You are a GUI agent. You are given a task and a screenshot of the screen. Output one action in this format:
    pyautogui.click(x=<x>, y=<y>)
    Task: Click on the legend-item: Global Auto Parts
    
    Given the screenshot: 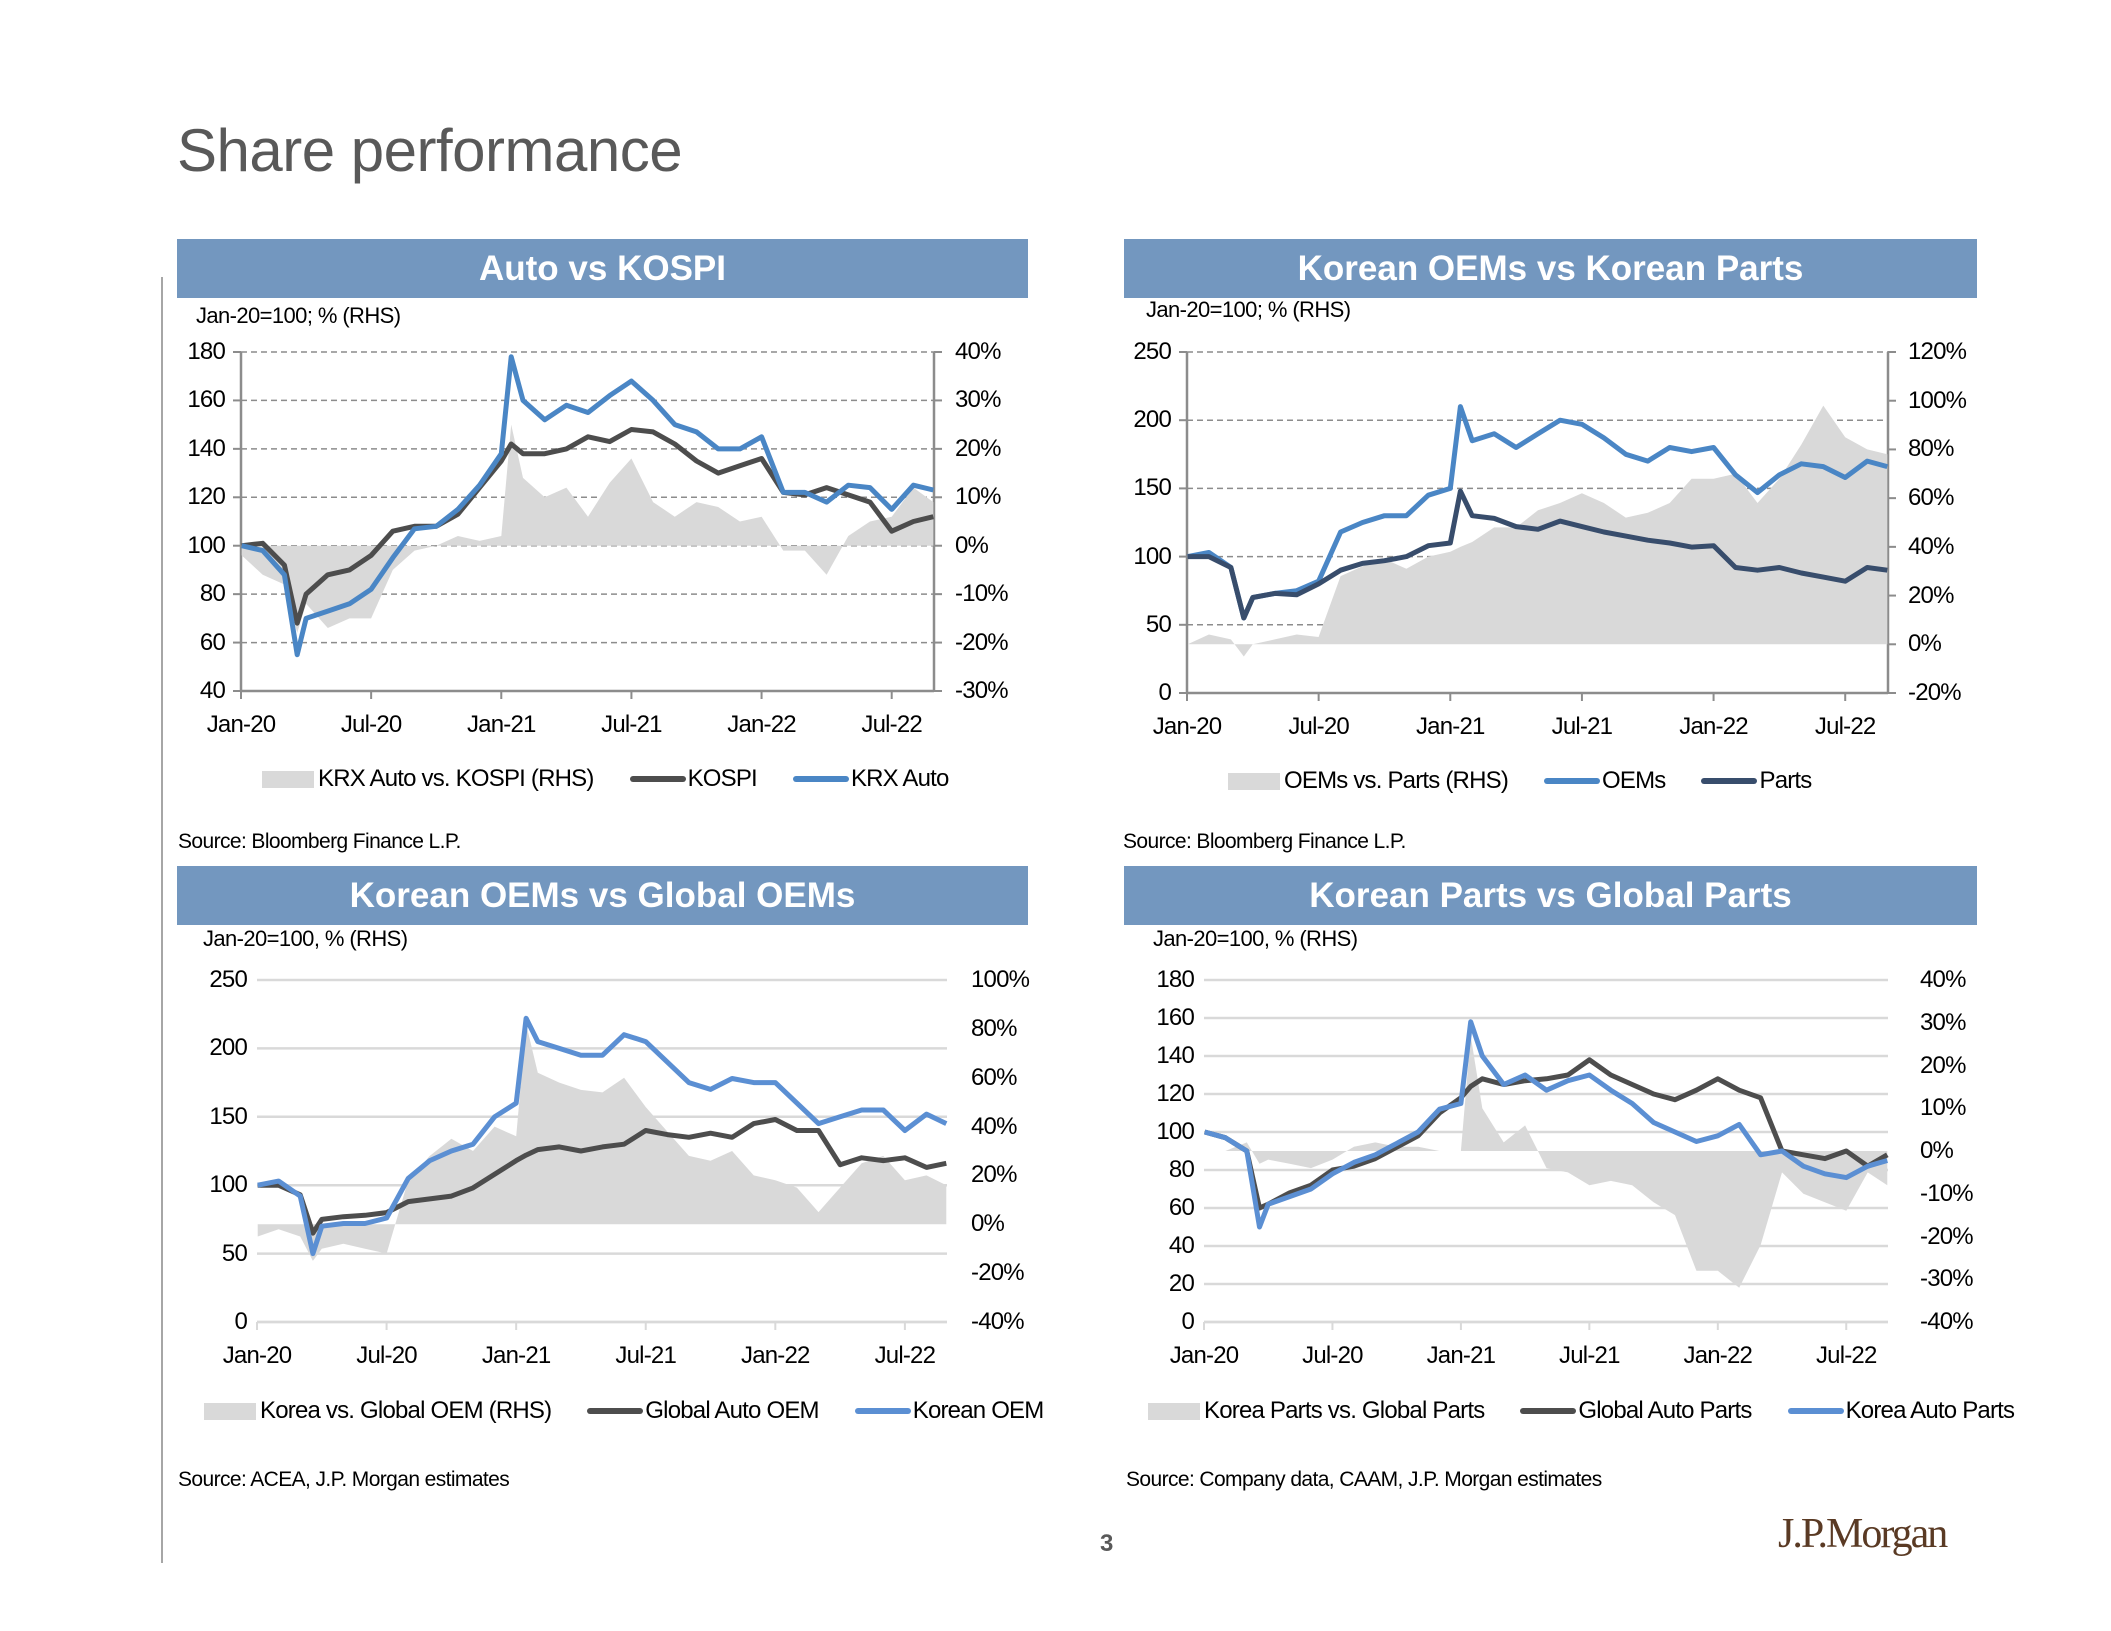 What is the action you would take?
    pyautogui.click(x=1636, y=1411)
    